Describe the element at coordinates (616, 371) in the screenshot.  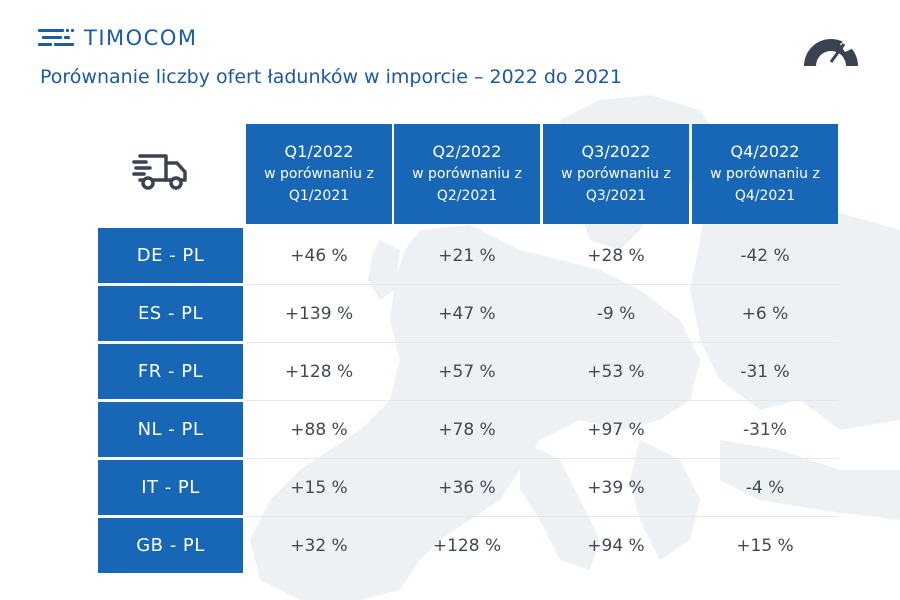
I see `table-cell: +53 %` at that location.